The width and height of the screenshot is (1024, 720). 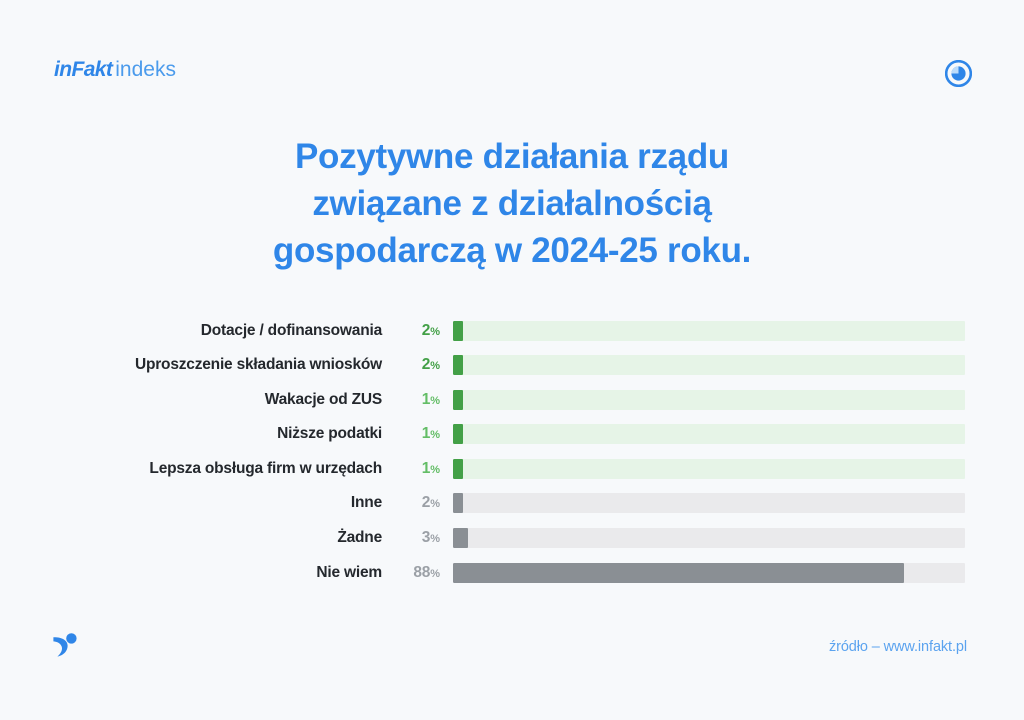 I want to click on logo-mark-text: inFakt, so click(x=83, y=69).